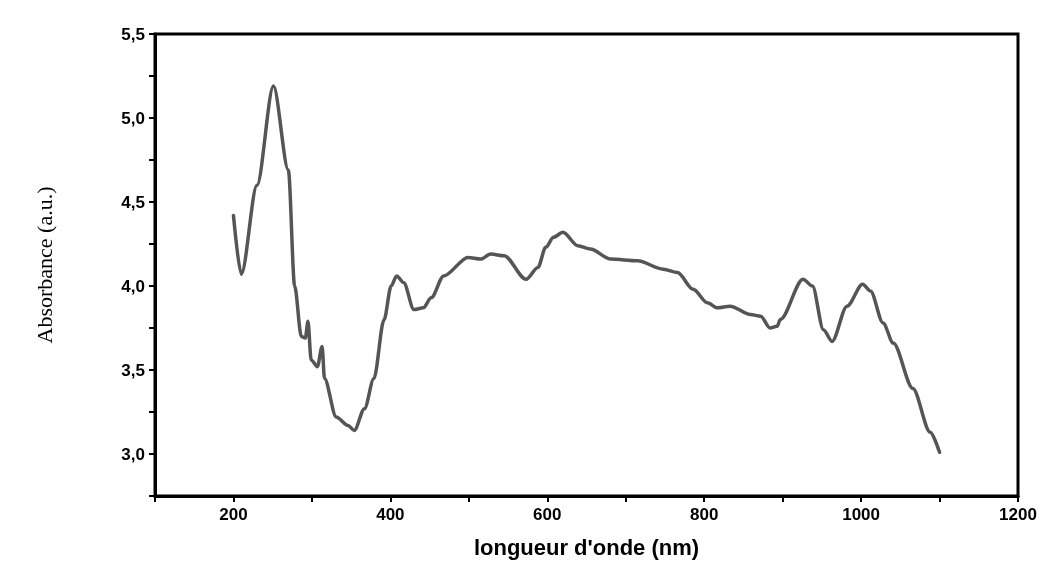 The image size is (1048, 574). What do you see at coordinates (44, 265) in the screenshot?
I see `y-axis-title: Absorbance (a.u.)` at bounding box center [44, 265].